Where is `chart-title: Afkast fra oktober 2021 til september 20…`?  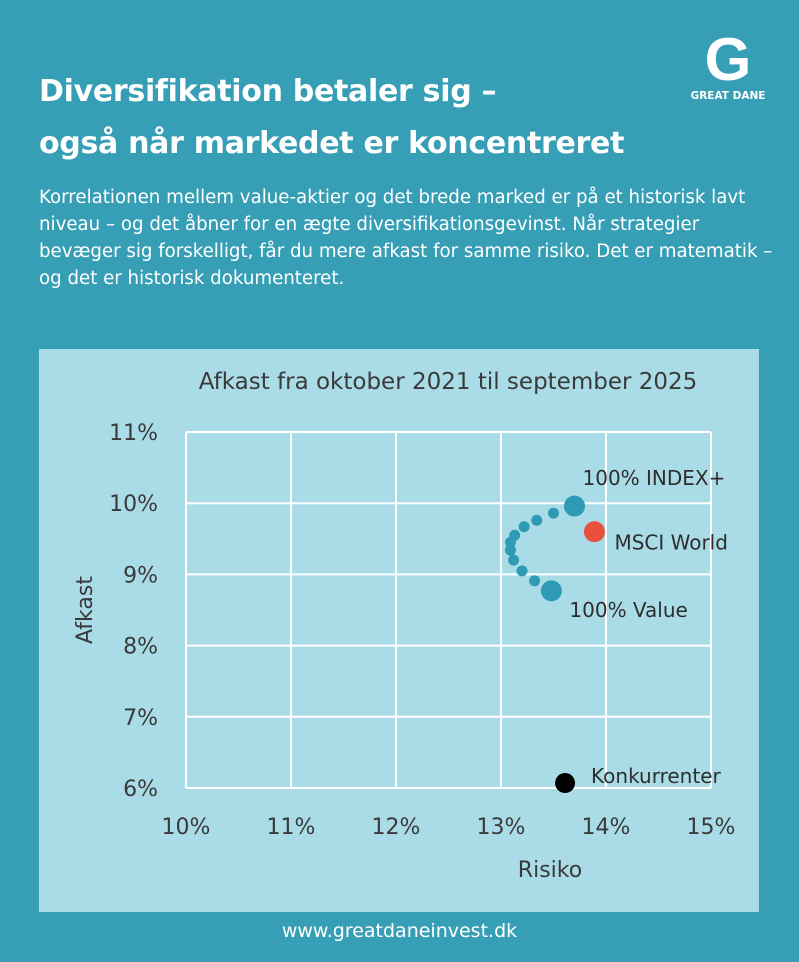 chart-title: Afkast fra oktober 2021 til september 20… is located at coordinates (448, 382).